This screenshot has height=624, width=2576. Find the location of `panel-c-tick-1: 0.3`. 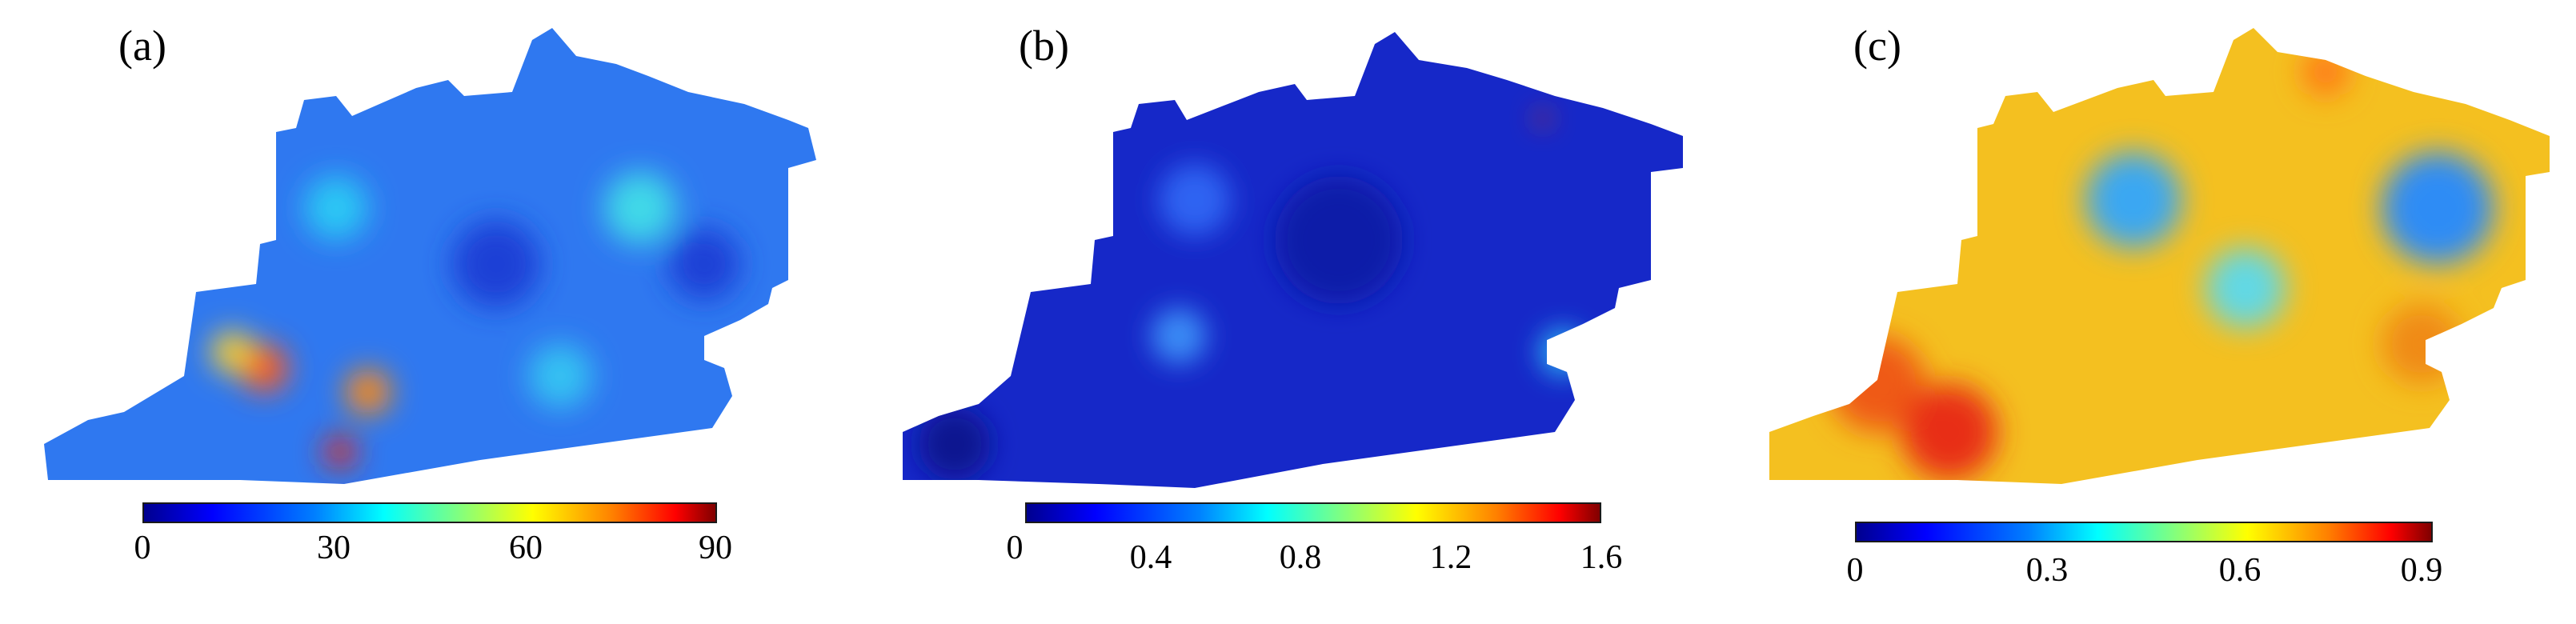

panel-c-tick-1: 0.3 is located at coordinates (2047, 570).